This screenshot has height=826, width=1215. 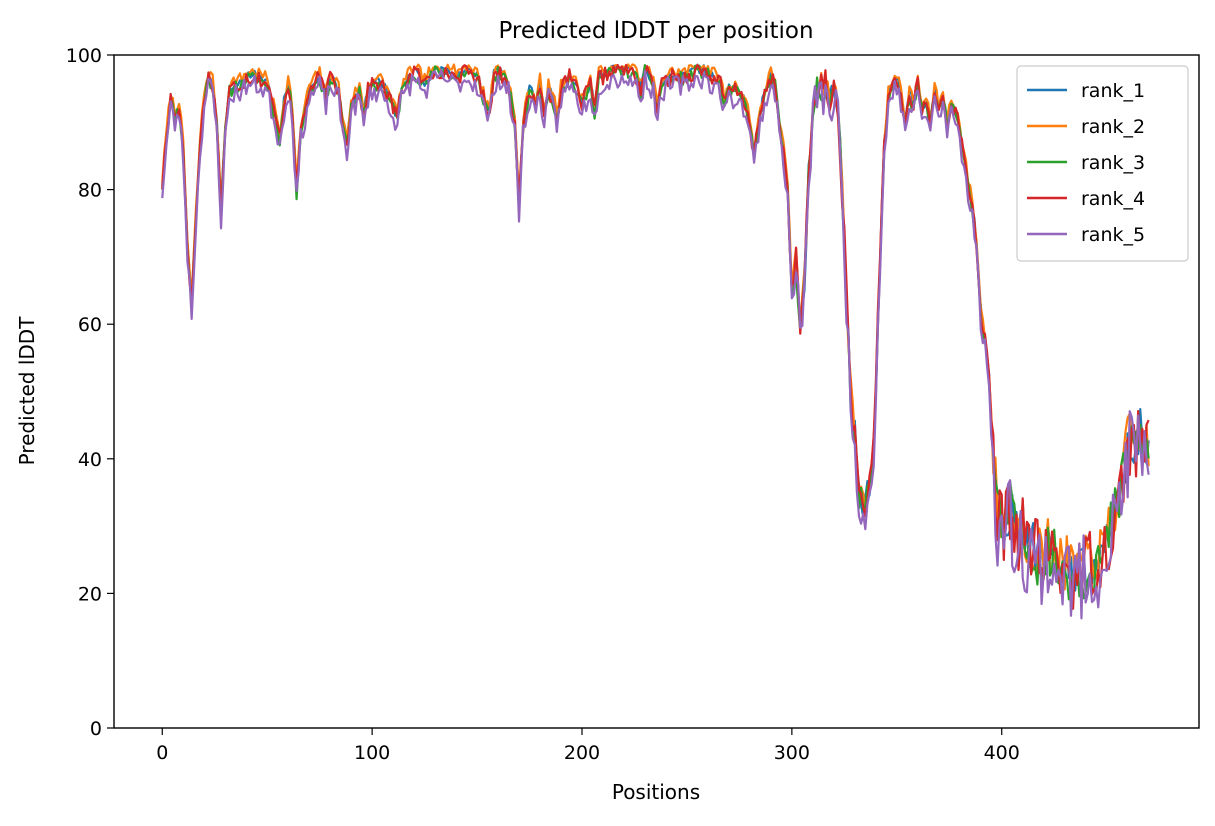 What do you see at coordinates (1113, 163) in the screenshot?
I see `legend-label-rank_3: rank_3` at bounding box center [1113, 163].